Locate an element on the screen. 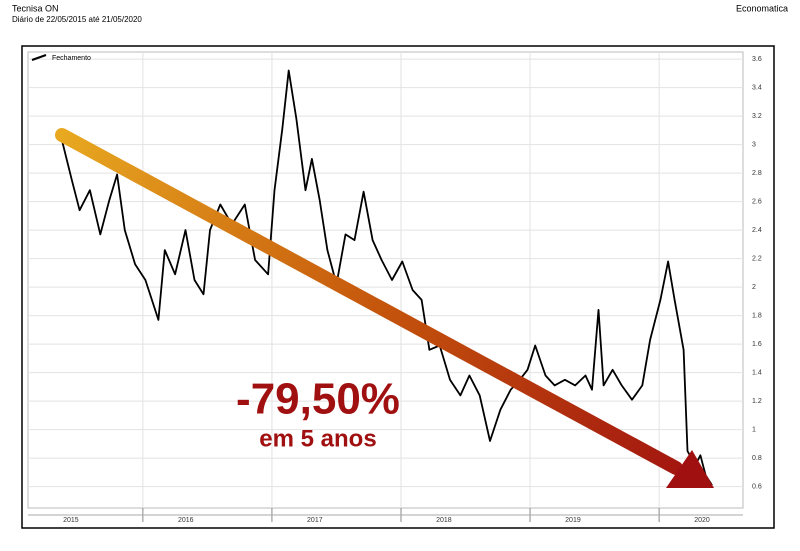 This screenshot has height=551, width=800. x-tick-label: 2015 is located at coordinates (71, 520).